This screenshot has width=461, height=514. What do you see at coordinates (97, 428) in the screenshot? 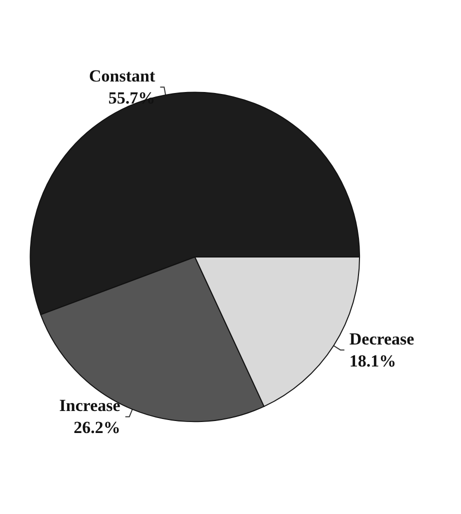
I see `data-label: 26.2%` at bounding box center [97, 428].